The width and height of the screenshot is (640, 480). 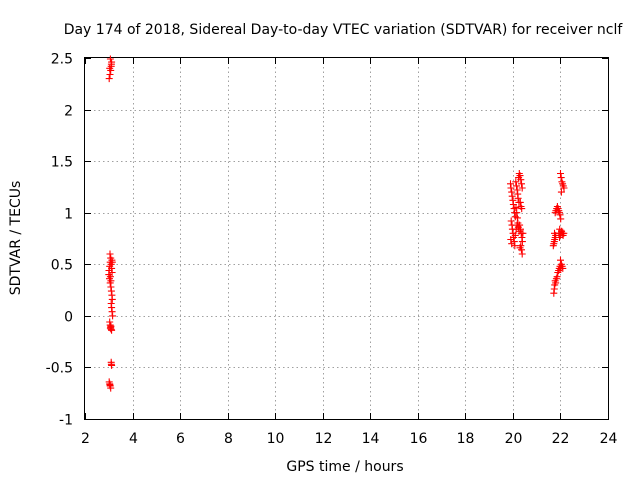 What do you see at coordinates (68, 112) in the screenshot?
I see `y-tick-label: 2` at bounding box center [68, 112].